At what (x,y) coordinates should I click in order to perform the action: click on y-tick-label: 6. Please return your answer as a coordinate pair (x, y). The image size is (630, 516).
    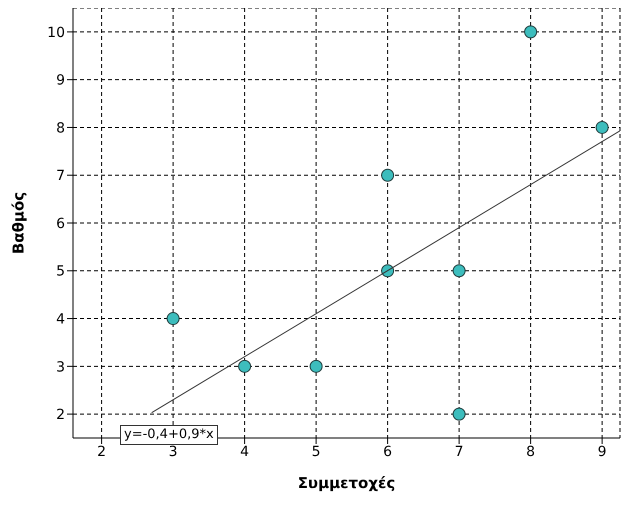
    Looking at the image, I should click on (61, 224).